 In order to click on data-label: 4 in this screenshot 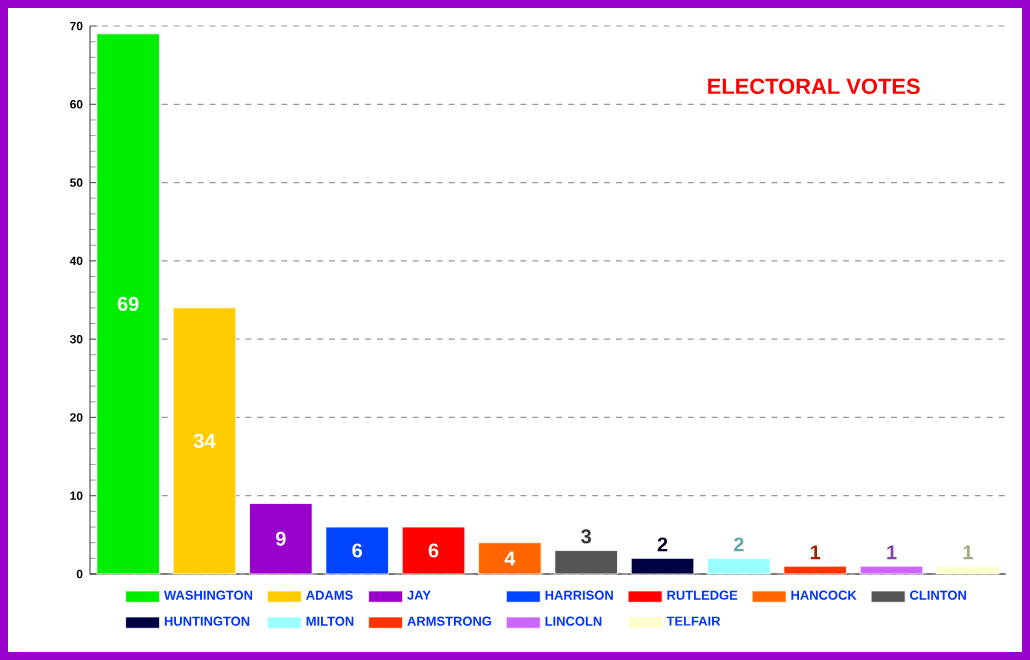, I will do `click(510, 558)`.